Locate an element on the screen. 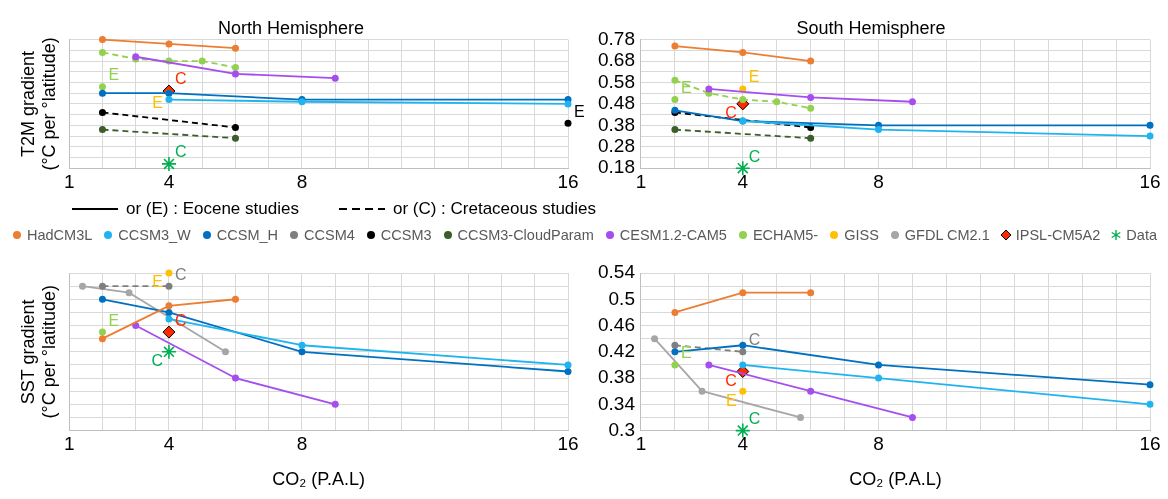 The width and height of the screenshot is (1168, 499). chart-title: North Hemisphere is located at coordinates (291, 27).